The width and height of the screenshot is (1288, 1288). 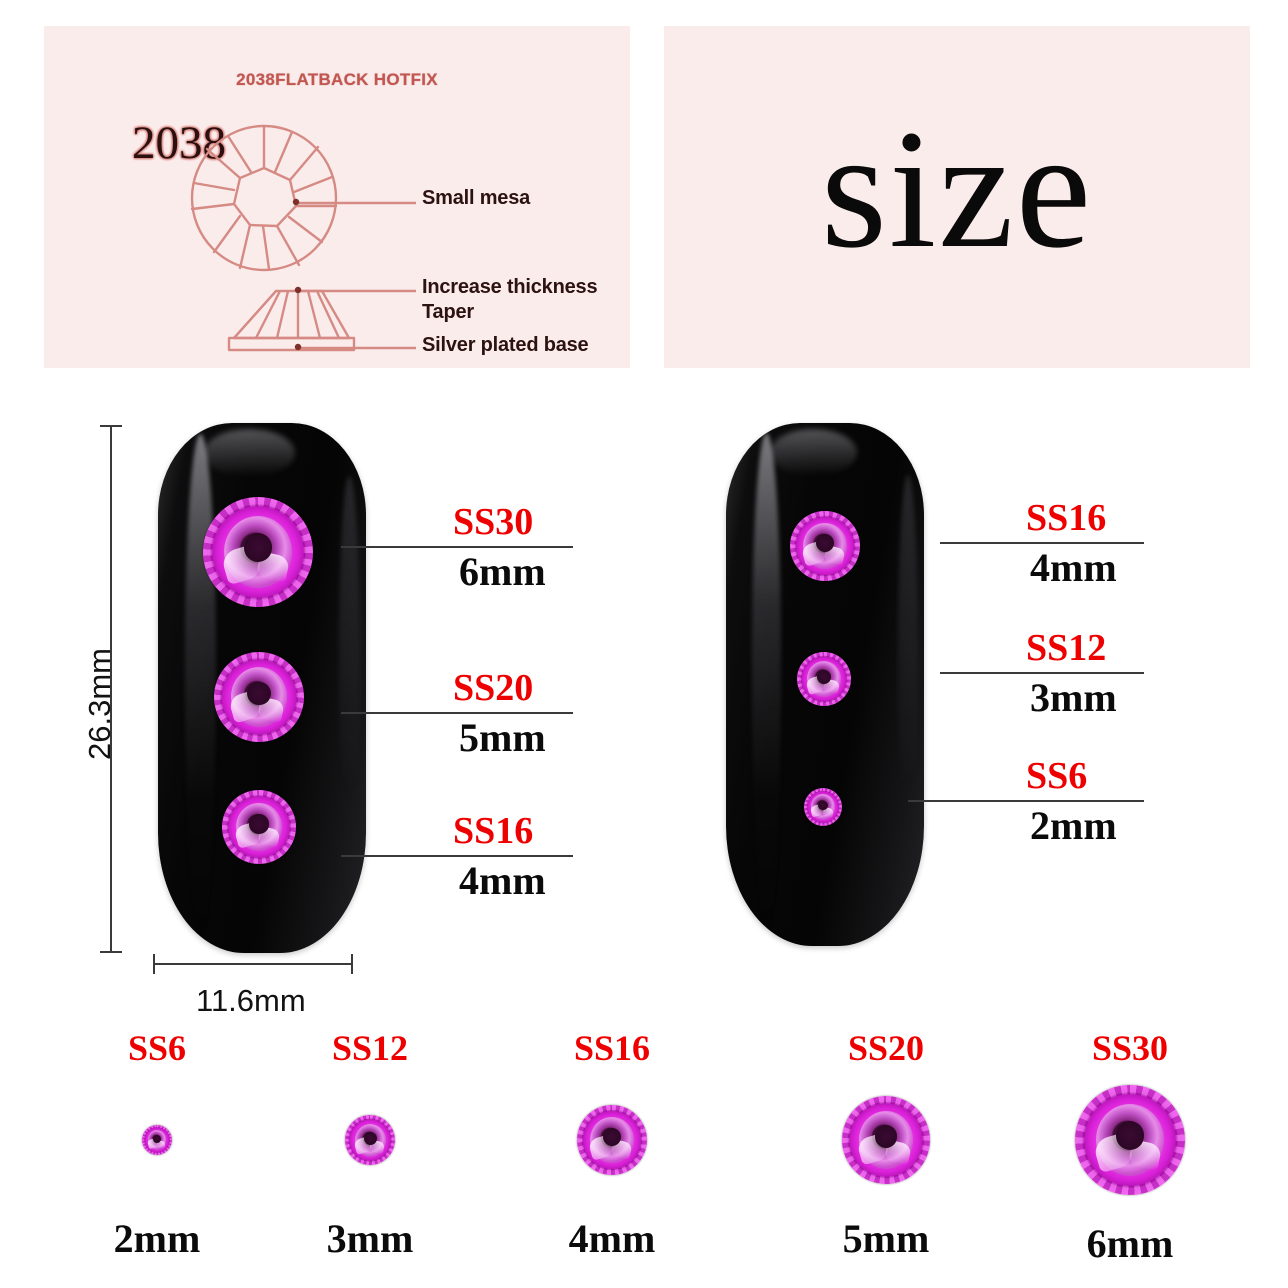 I want to click on dimension-cap-top, so click(x=111, y=426).